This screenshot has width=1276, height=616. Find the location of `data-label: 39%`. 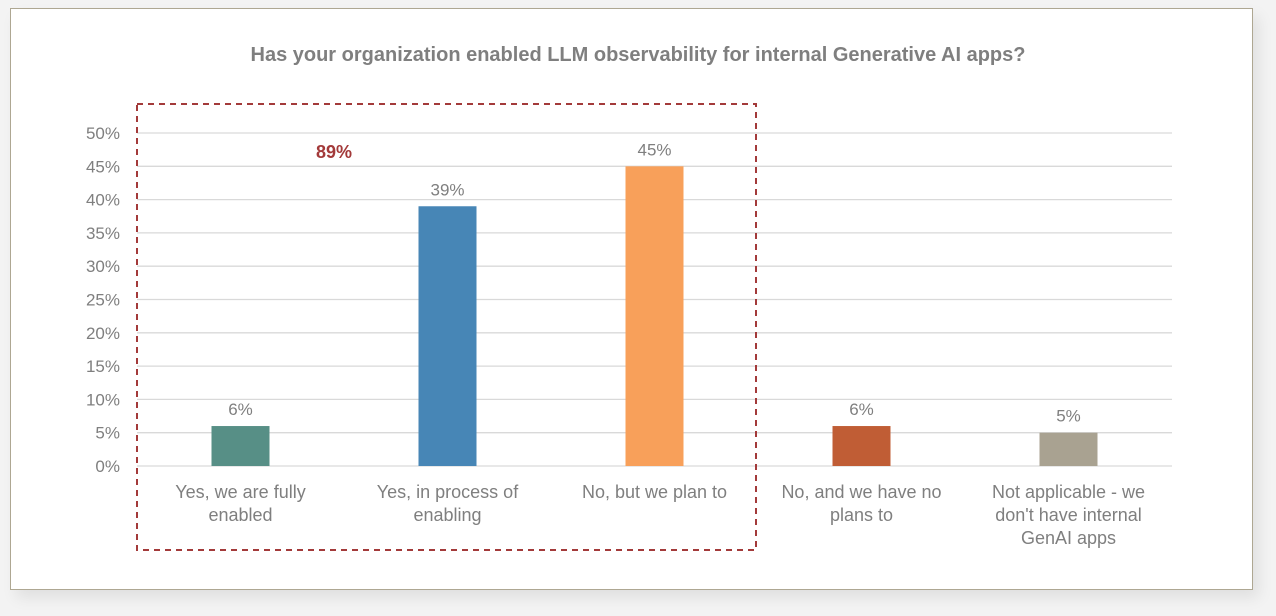

data-label: 39% is located at coordinates (447, 189).